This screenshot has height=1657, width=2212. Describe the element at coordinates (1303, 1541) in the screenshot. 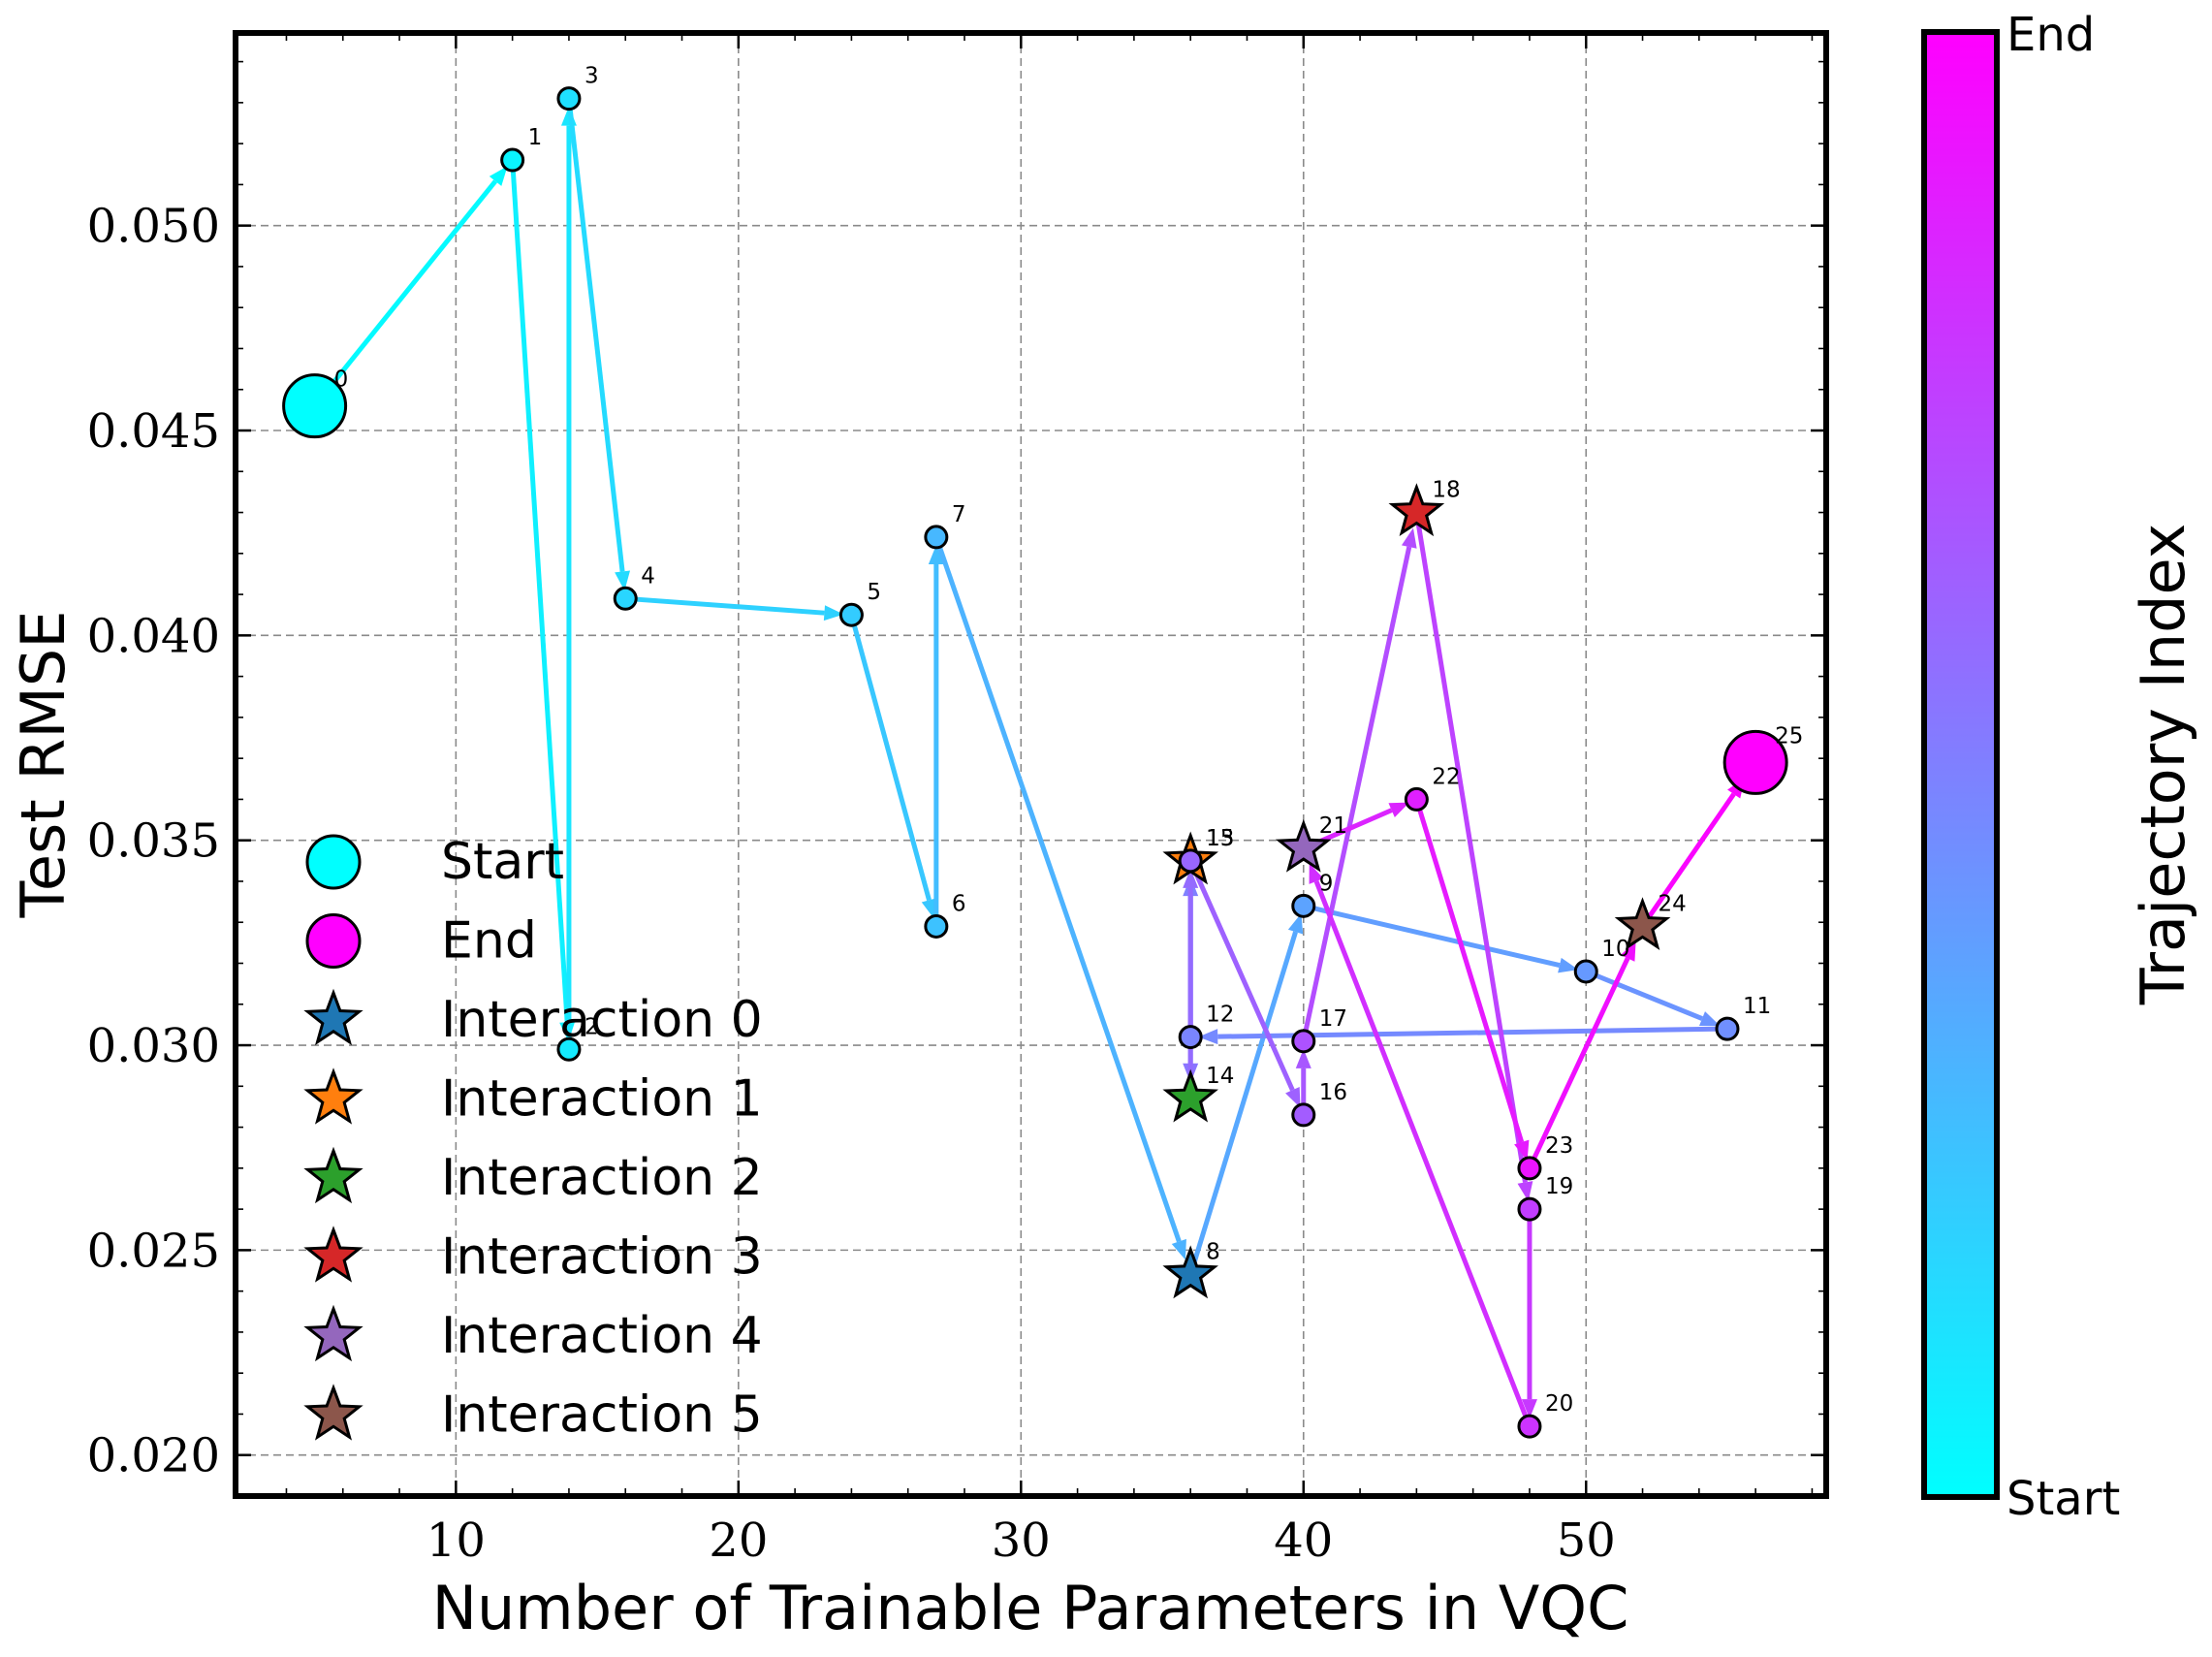

I see `x-tick-label: 40` at that location.